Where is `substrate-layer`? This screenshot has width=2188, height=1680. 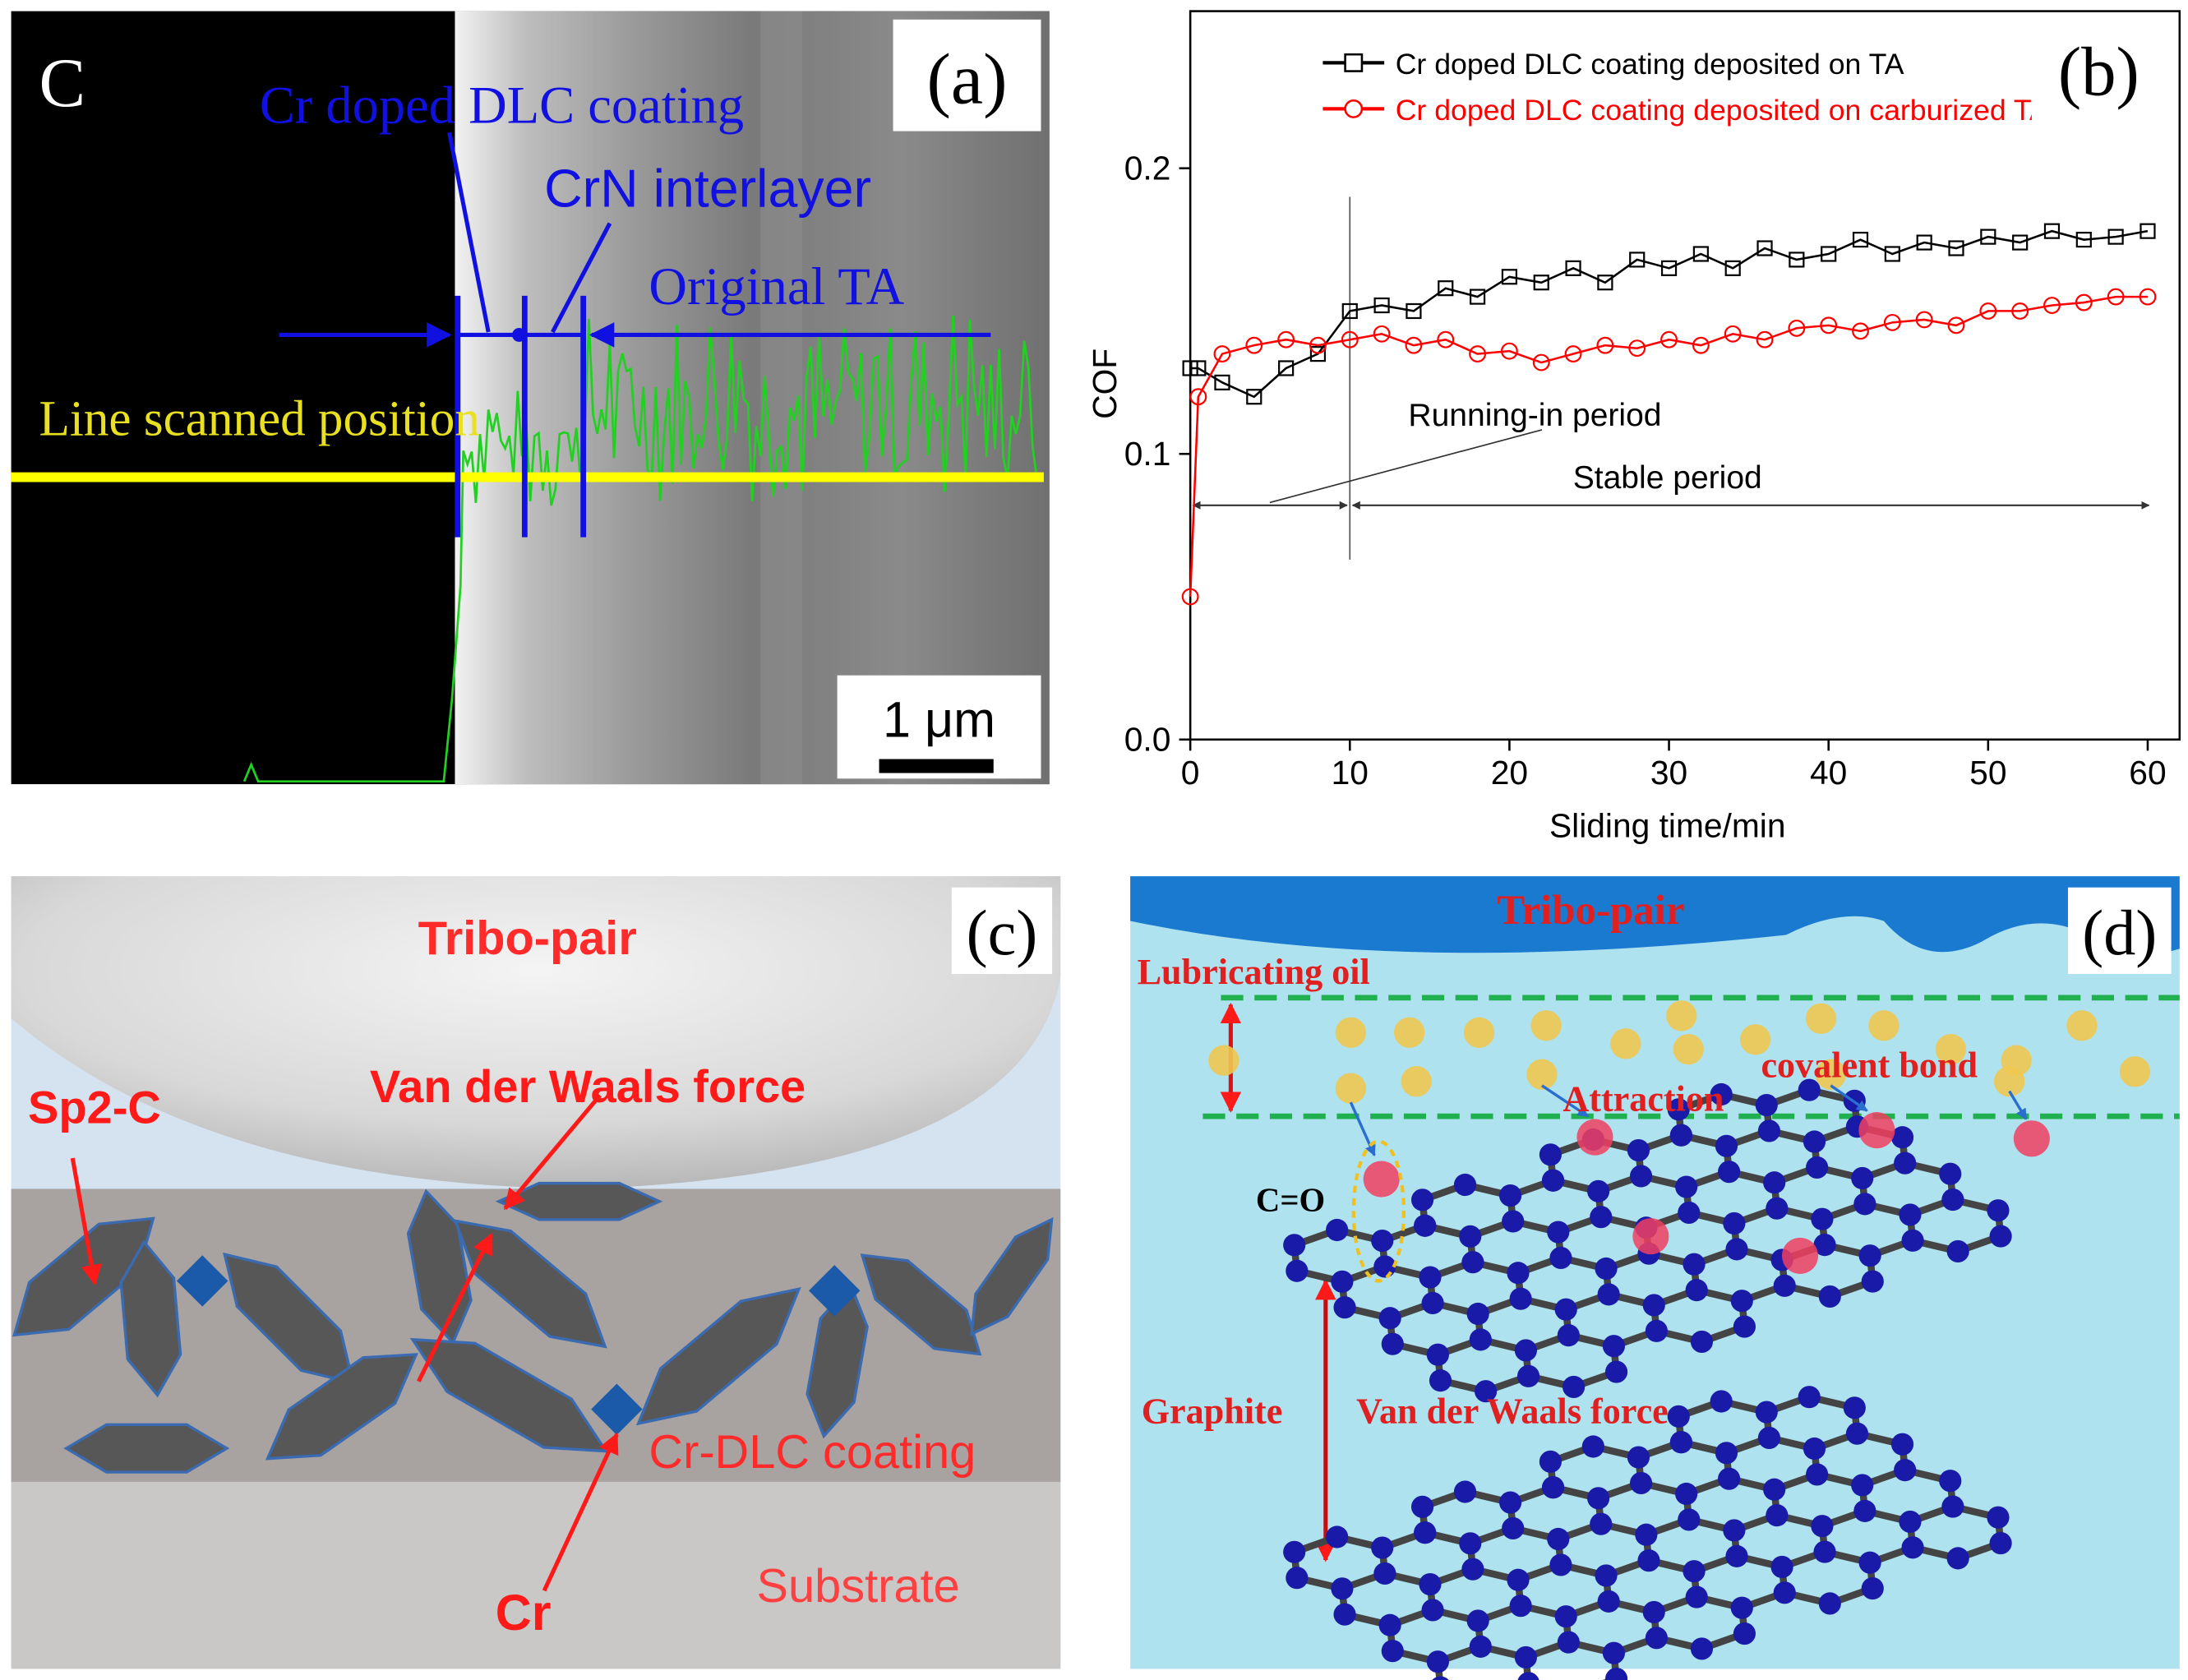
substrate-layer is located at coordinates (536, 1575).